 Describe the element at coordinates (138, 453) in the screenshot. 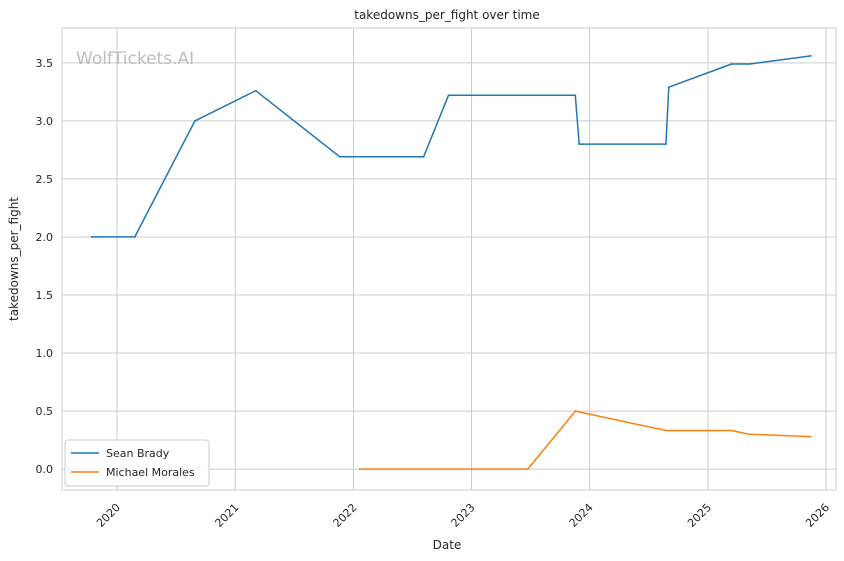

I see `legend-label-sean-brady: Sean Brady` at that location.